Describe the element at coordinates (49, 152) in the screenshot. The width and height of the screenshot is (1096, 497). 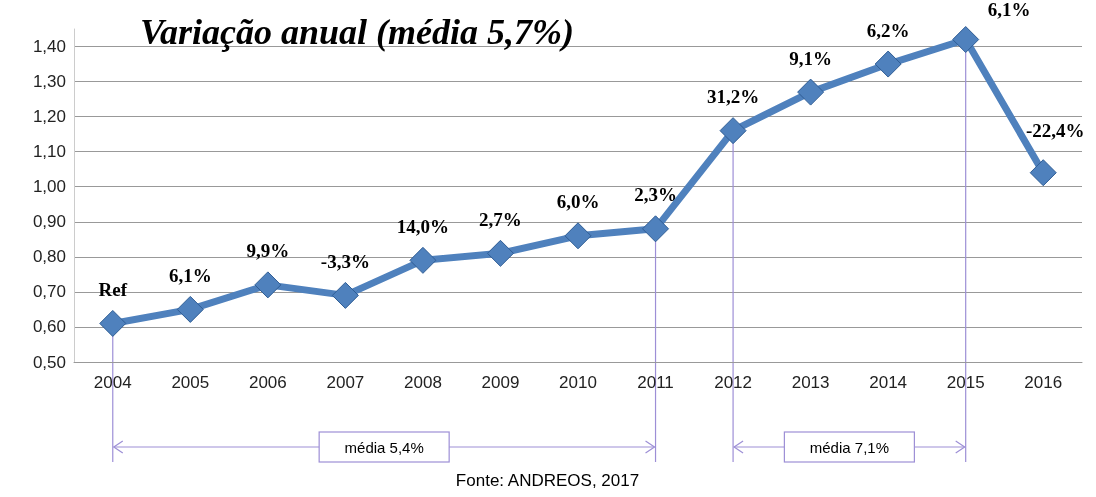
I see `y-tick-label: 1,10` at that location.